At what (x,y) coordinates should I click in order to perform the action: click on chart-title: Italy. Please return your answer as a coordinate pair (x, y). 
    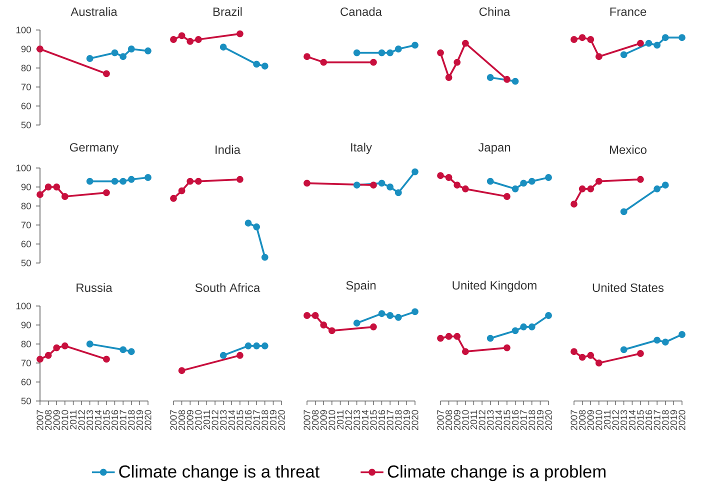
    Looking at the image, I should click on (361, 148).